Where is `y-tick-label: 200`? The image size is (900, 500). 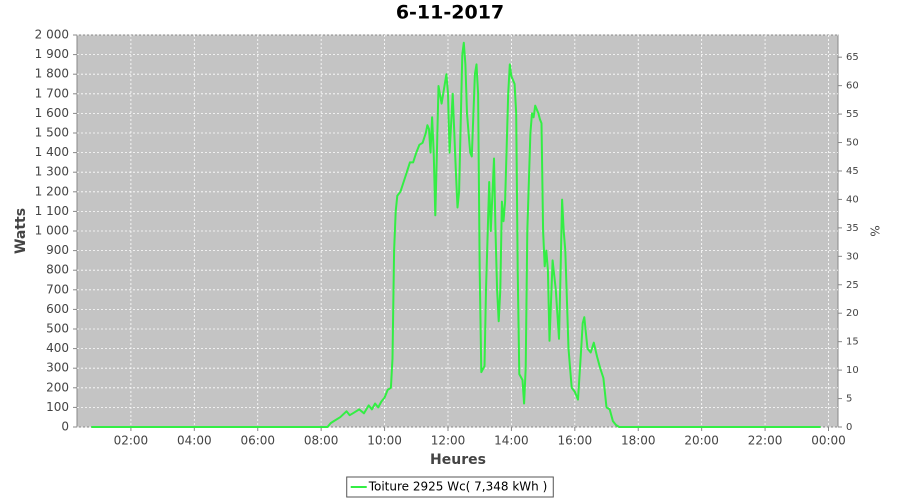
y-tick-label: 200 is located at coordinates (57, 387).